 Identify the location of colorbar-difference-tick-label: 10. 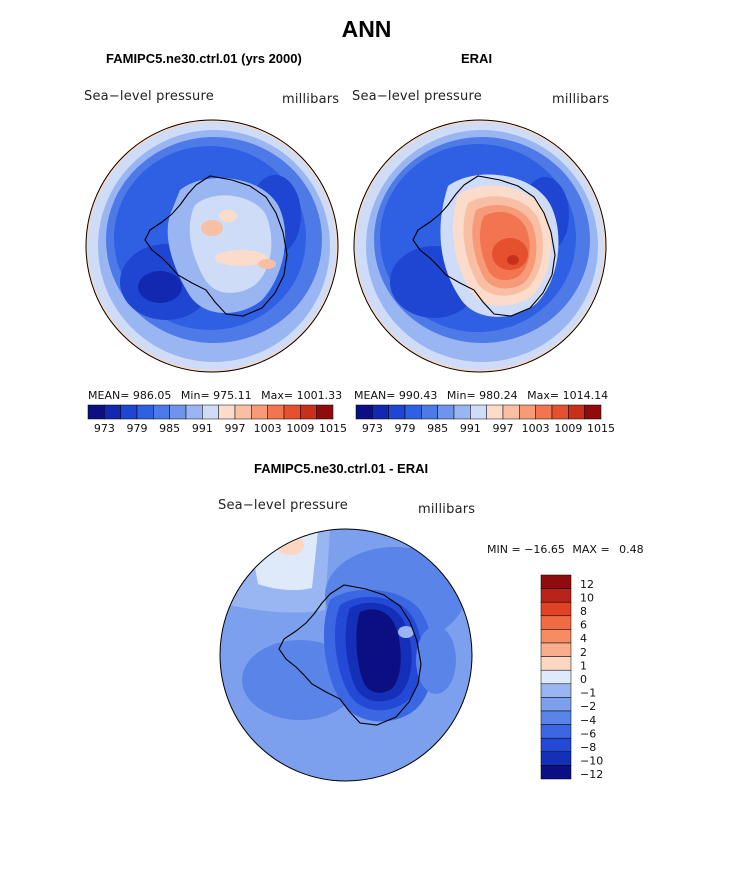
(587, 597).